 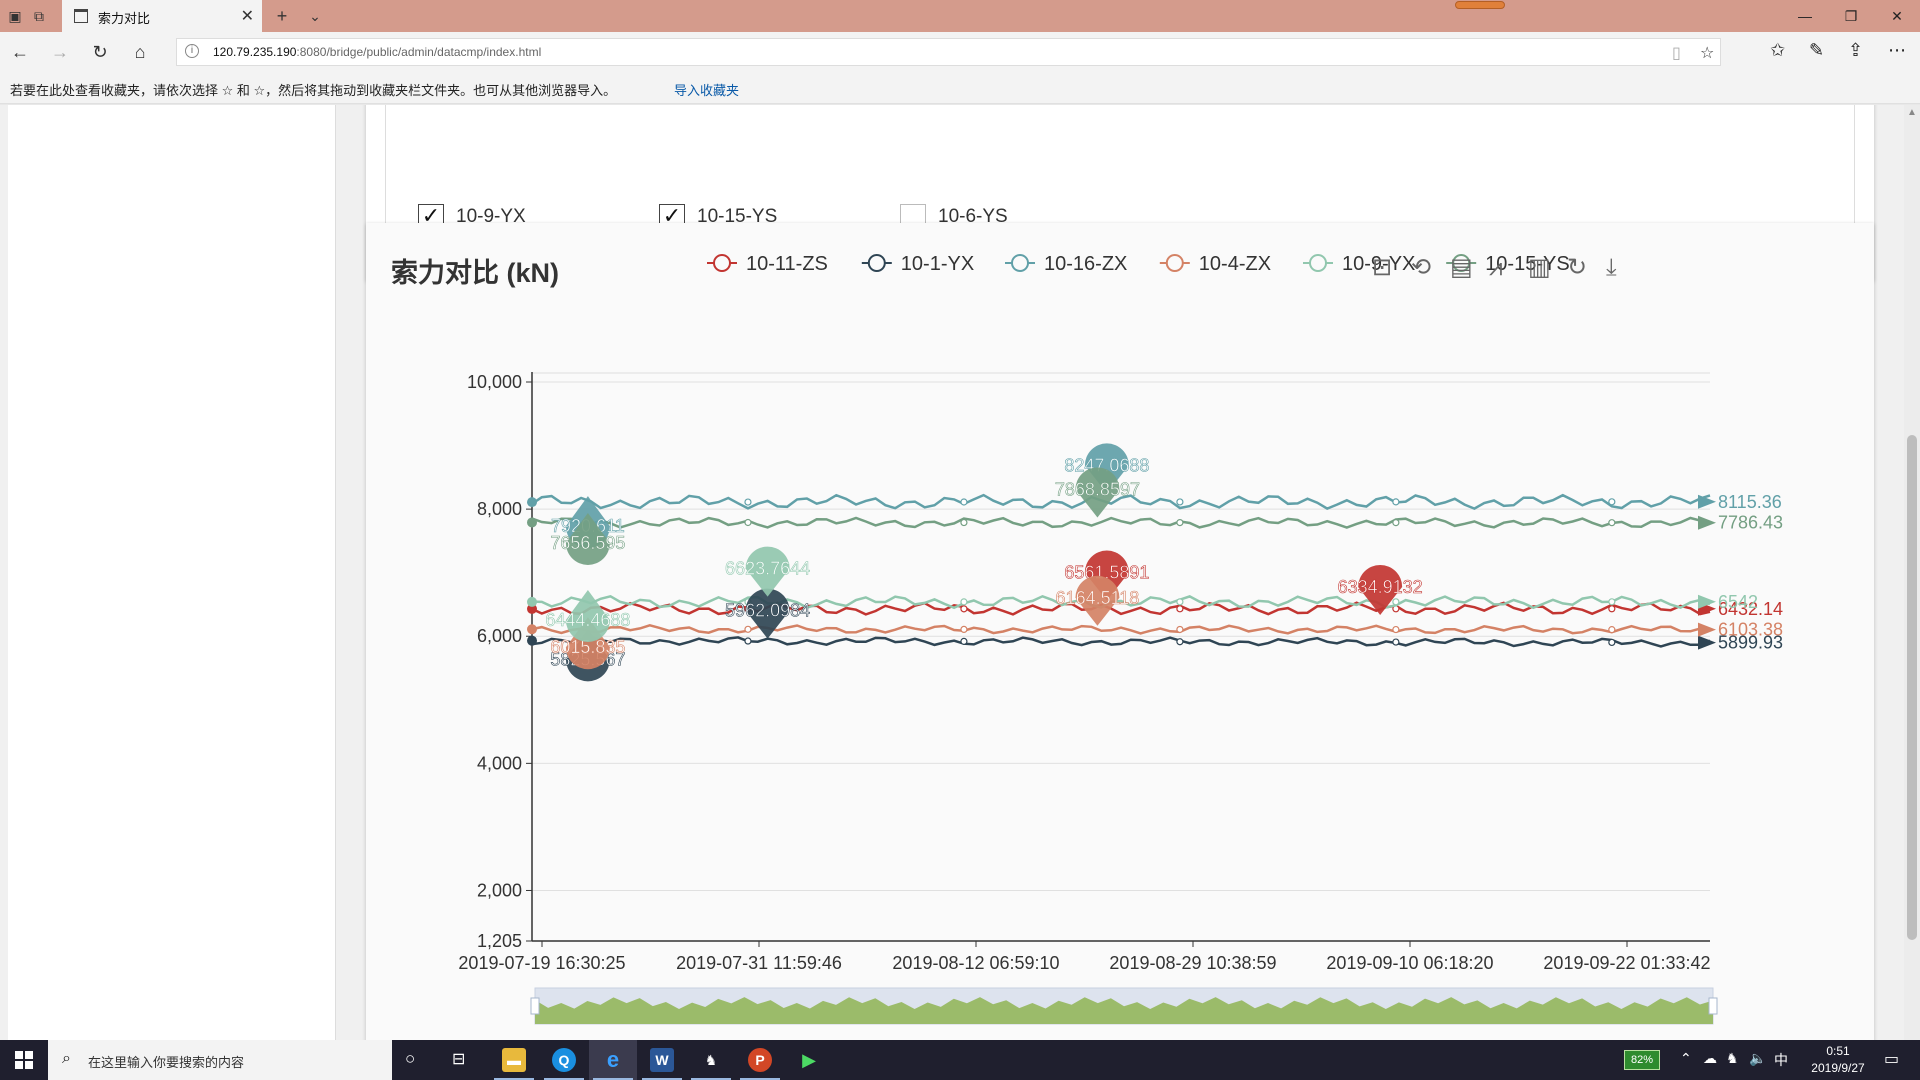 I want to click on volume-icon: 🔈, so click(x=1758, y=1058).